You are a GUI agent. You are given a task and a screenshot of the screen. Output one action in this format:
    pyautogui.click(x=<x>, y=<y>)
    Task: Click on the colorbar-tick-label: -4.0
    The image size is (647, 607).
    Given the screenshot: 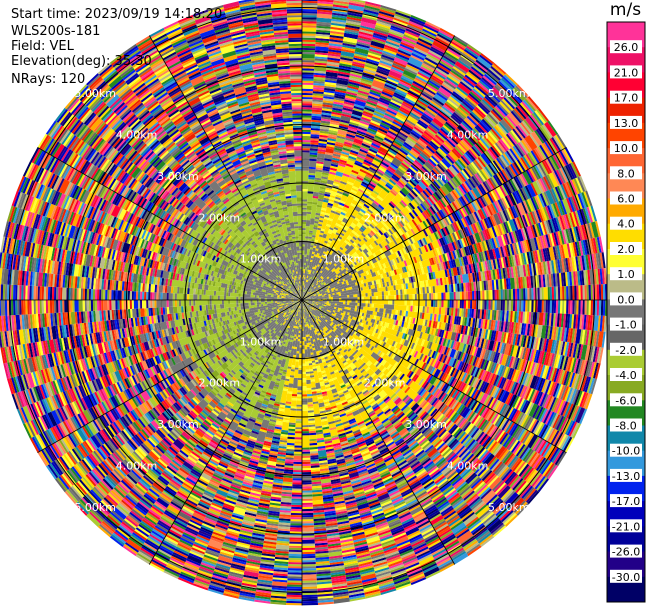 What is the action you would take?
    pyautogui.click(x=625, y=375)
    